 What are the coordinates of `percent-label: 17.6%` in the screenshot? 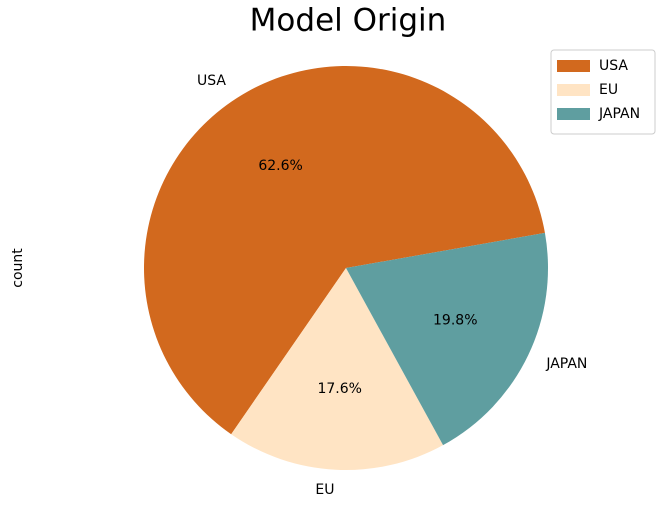 It's located at (339, 389).